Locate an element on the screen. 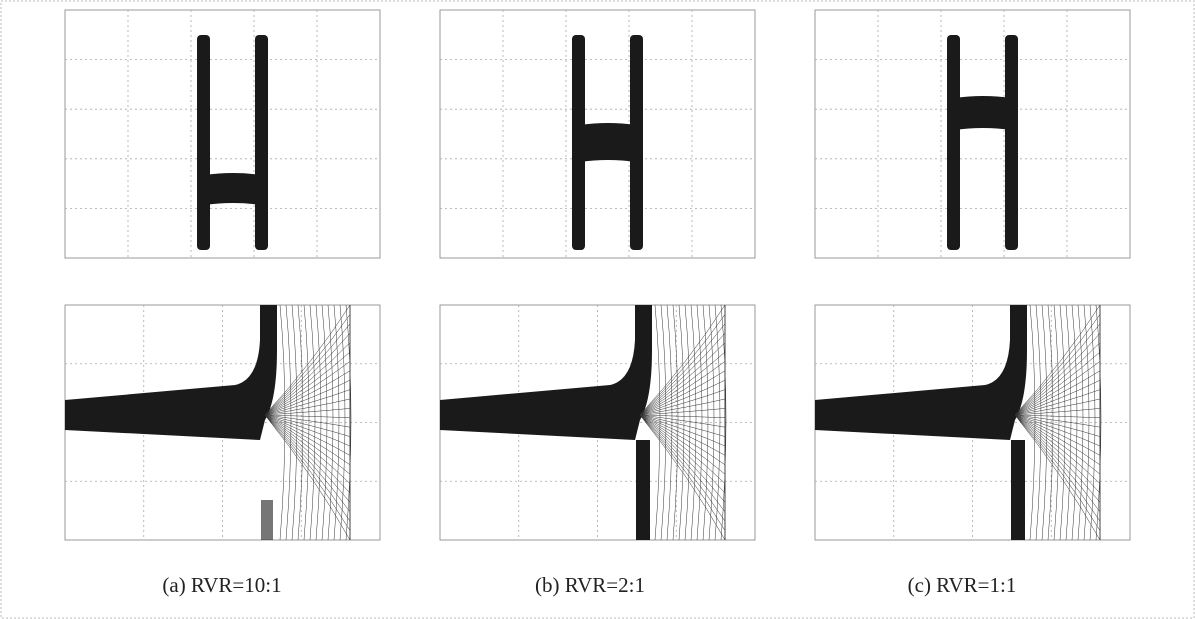 This screenshot has width=1195, height=619. caption: (b) RVR=2:1 is located at coordinates (590, 585).